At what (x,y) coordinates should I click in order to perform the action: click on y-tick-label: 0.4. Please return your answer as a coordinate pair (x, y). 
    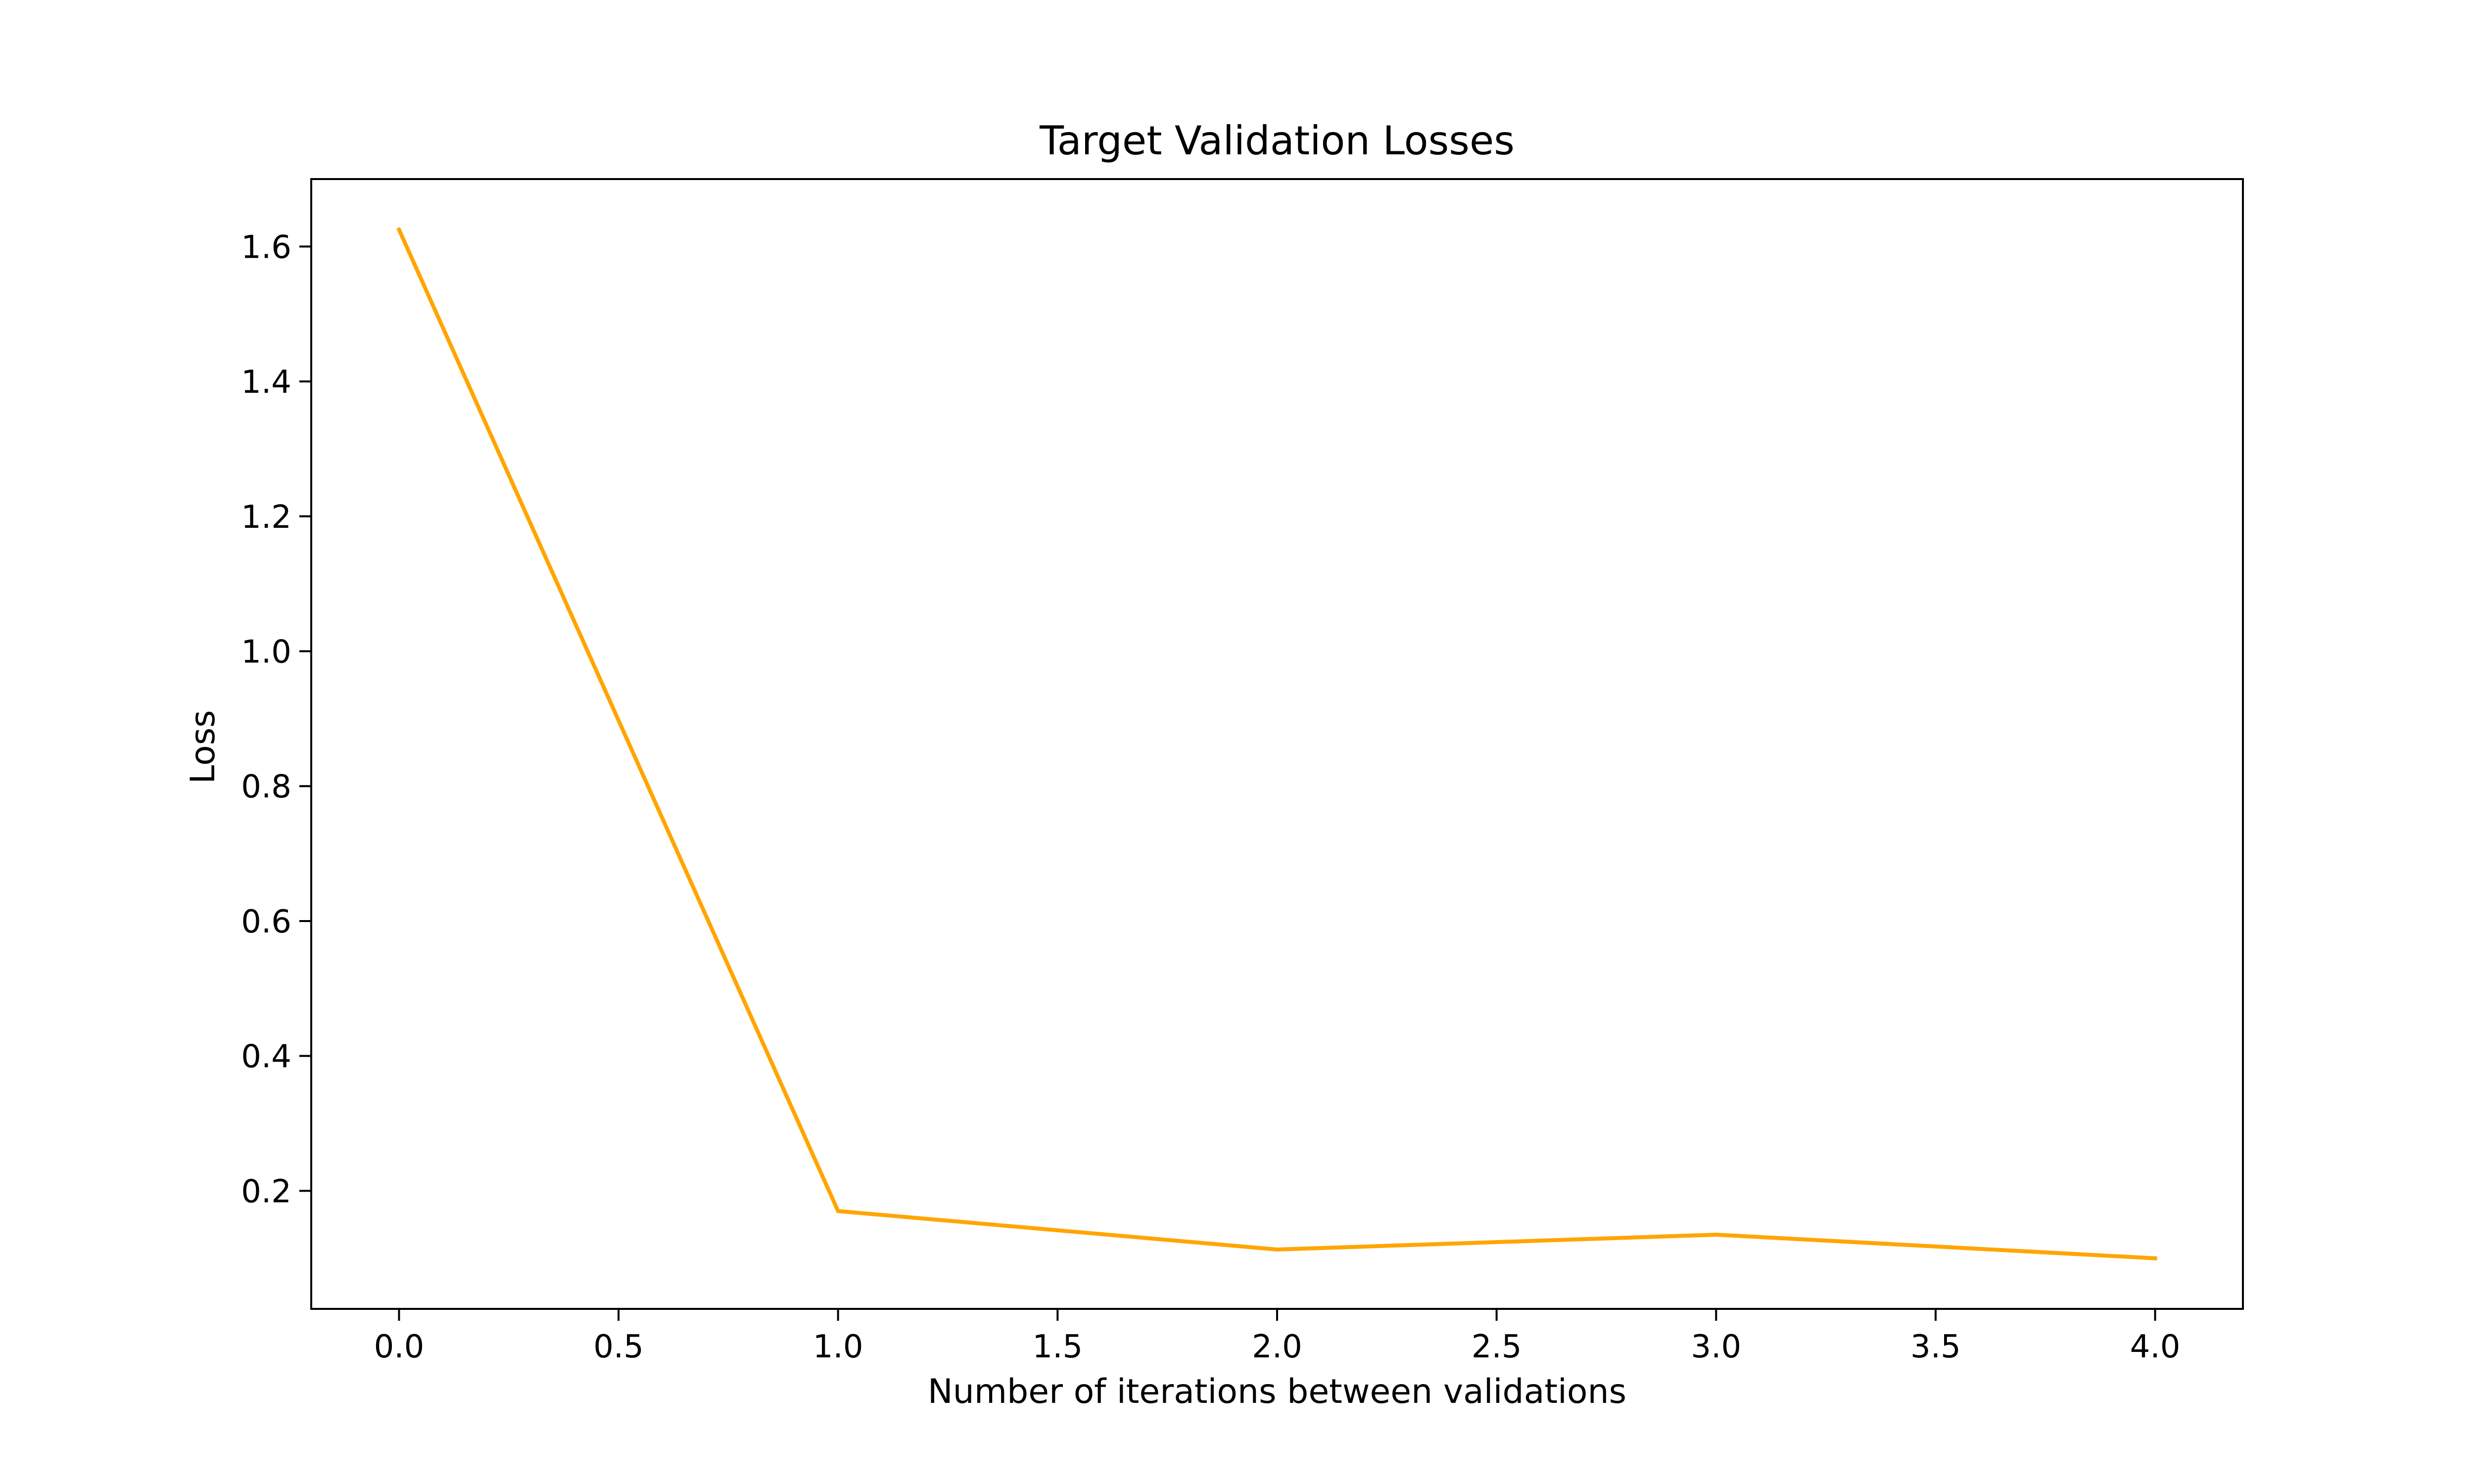
    Looking at the image, I should click on (266, 1057).